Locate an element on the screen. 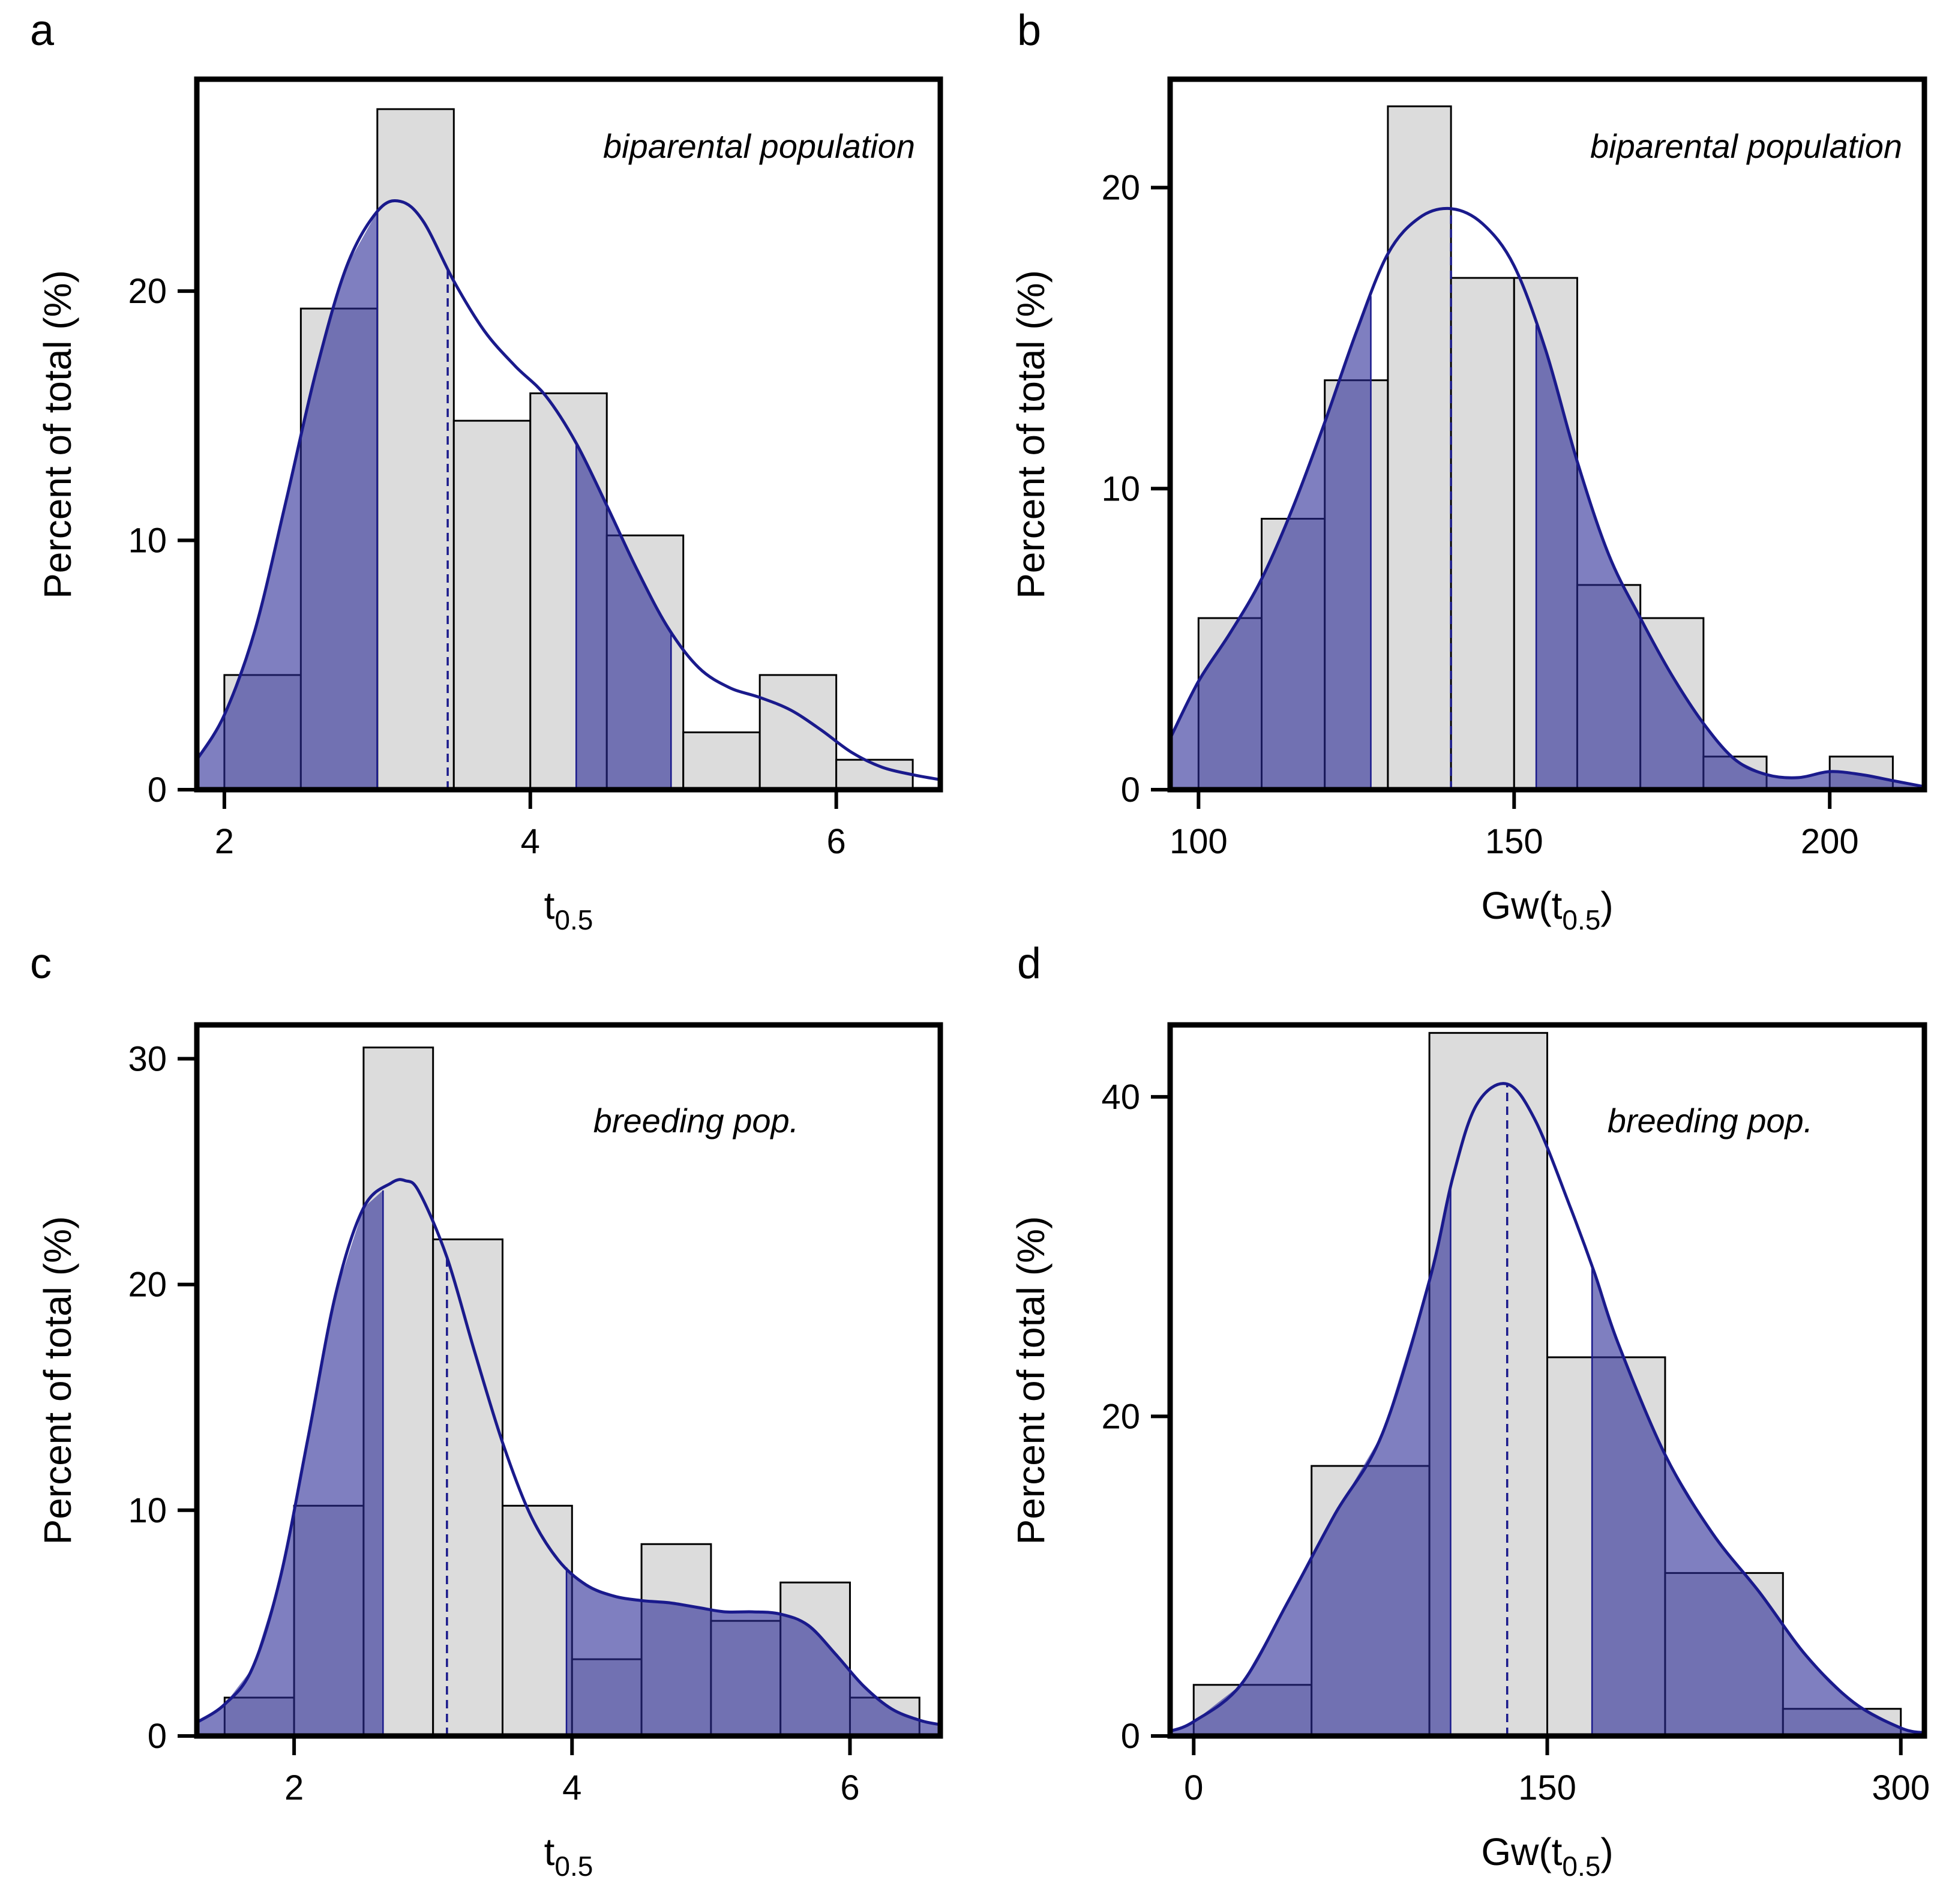 Image resolution: width=1943 pixels, height=1904 pixels. panel-a-ytick-label-2: 10 is located at coordinates (147, 540).